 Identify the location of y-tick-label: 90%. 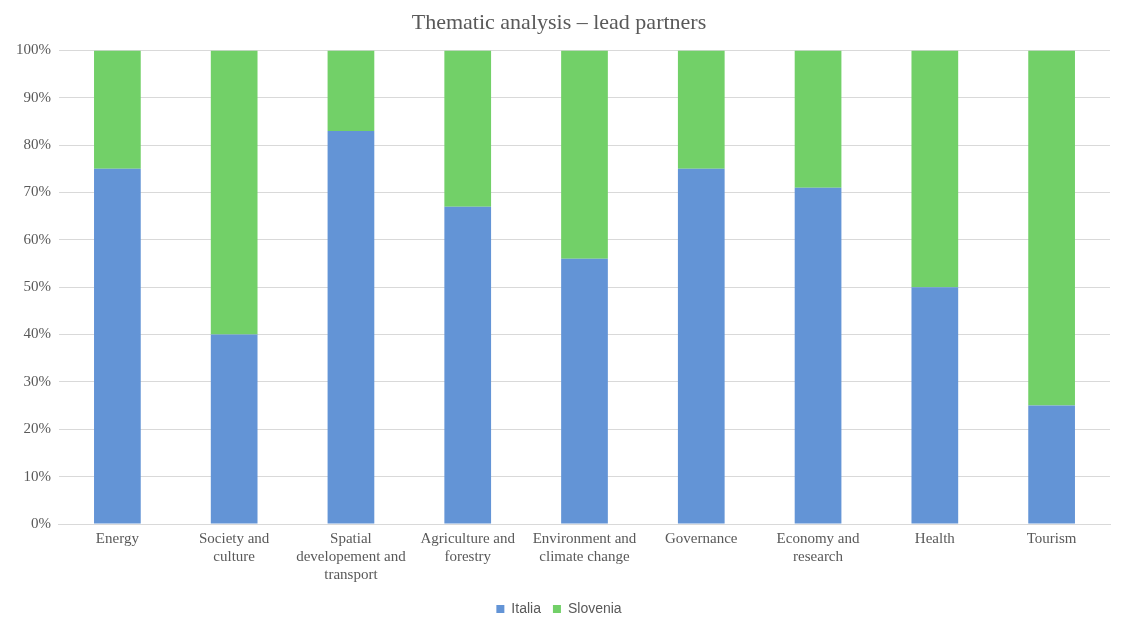
(37, 96).